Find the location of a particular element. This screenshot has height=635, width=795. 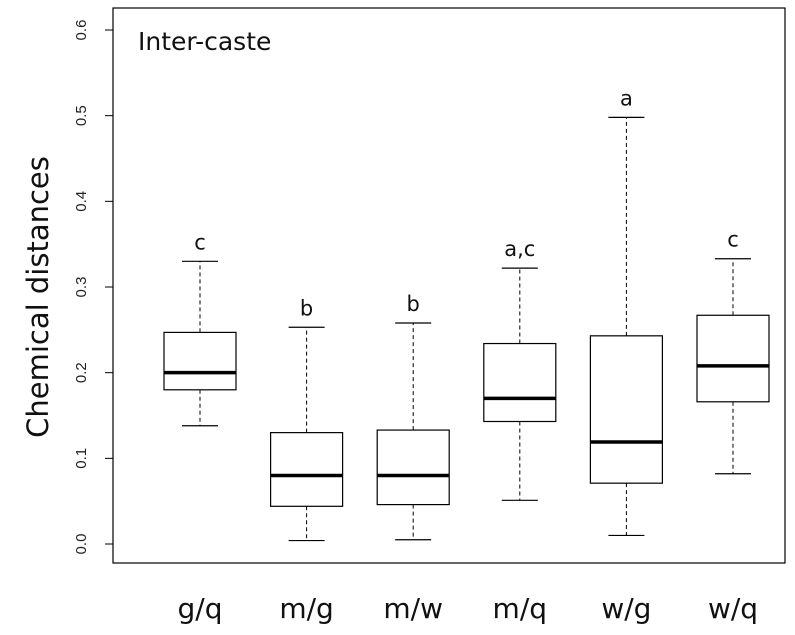

y-tick-label: 0.0 is located at coordinates (81, 544).